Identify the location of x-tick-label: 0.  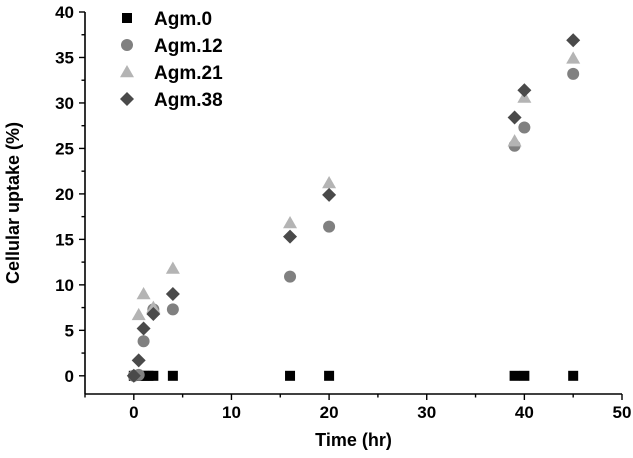
(133, 412).